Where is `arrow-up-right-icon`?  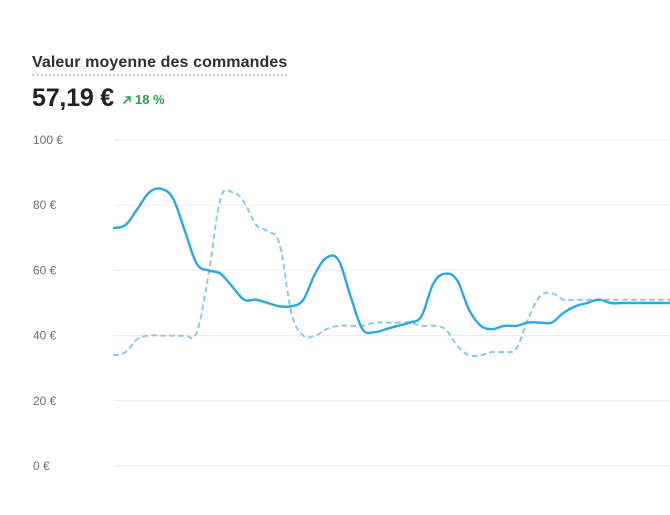 arrow-up-right-icon is located at coordinates (127, 99).